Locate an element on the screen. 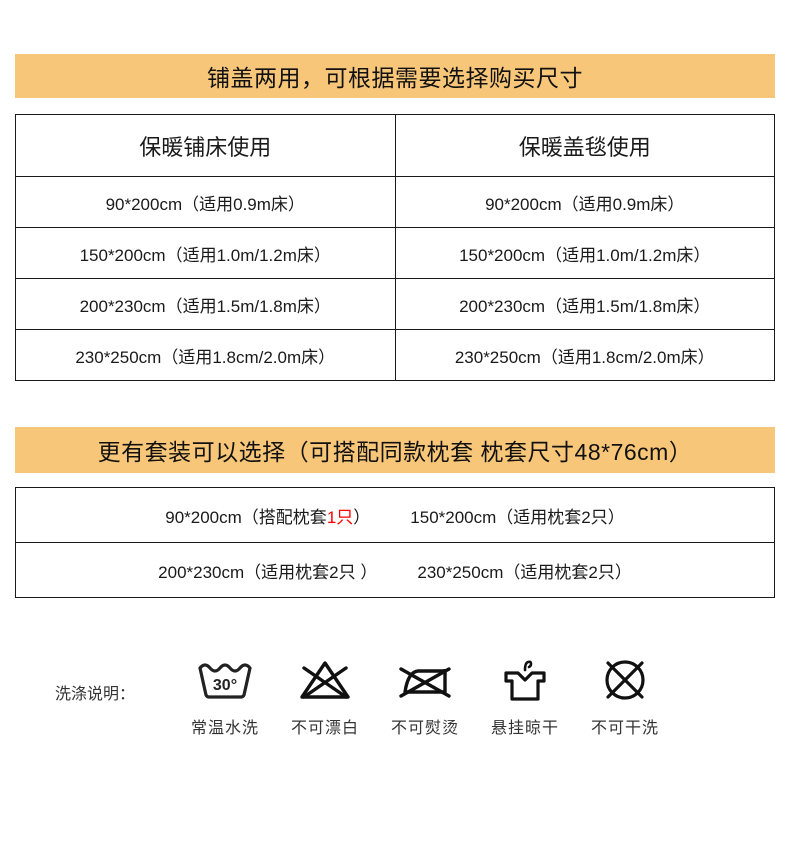 The image size is (790, 854). do-not-iron-icon is located at coordinates (425, 680).